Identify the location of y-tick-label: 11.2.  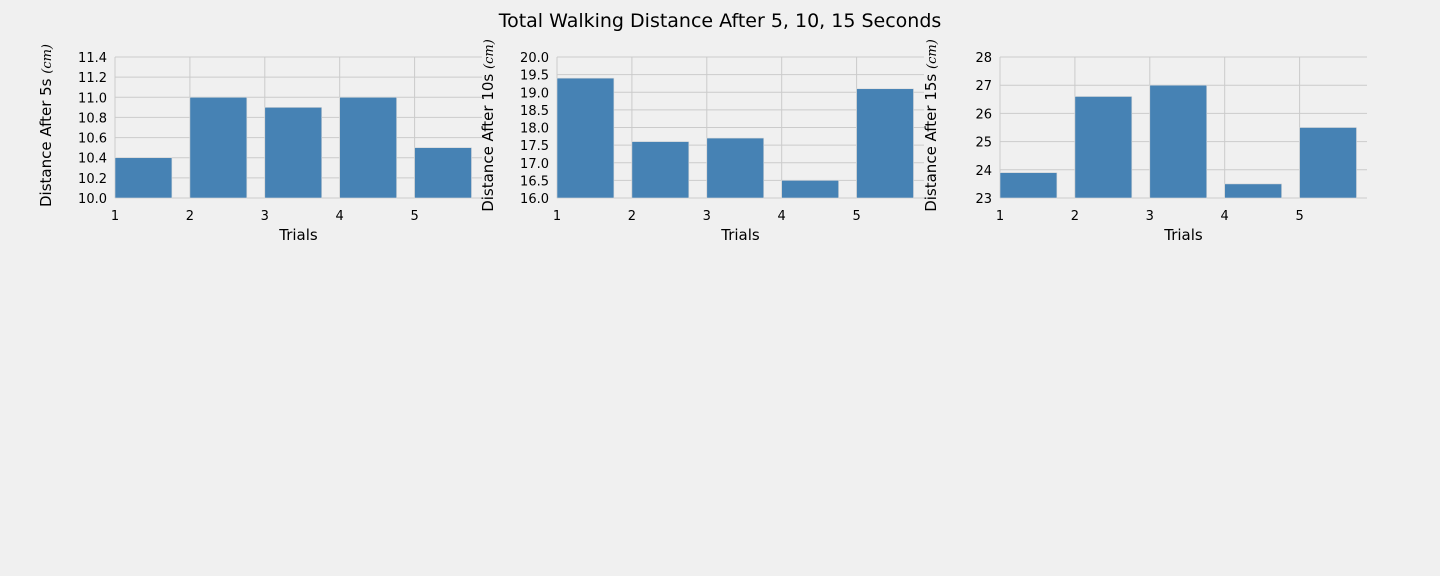
(92, 78).